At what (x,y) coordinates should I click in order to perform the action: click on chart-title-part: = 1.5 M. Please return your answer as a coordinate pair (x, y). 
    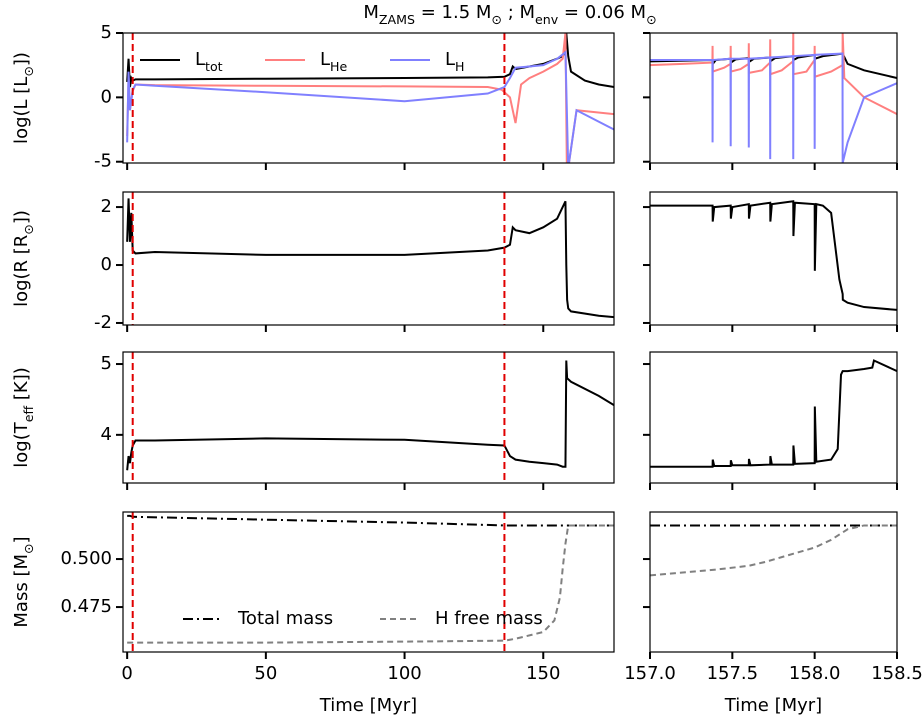
    Looking at the image, I should click on (453, 12).